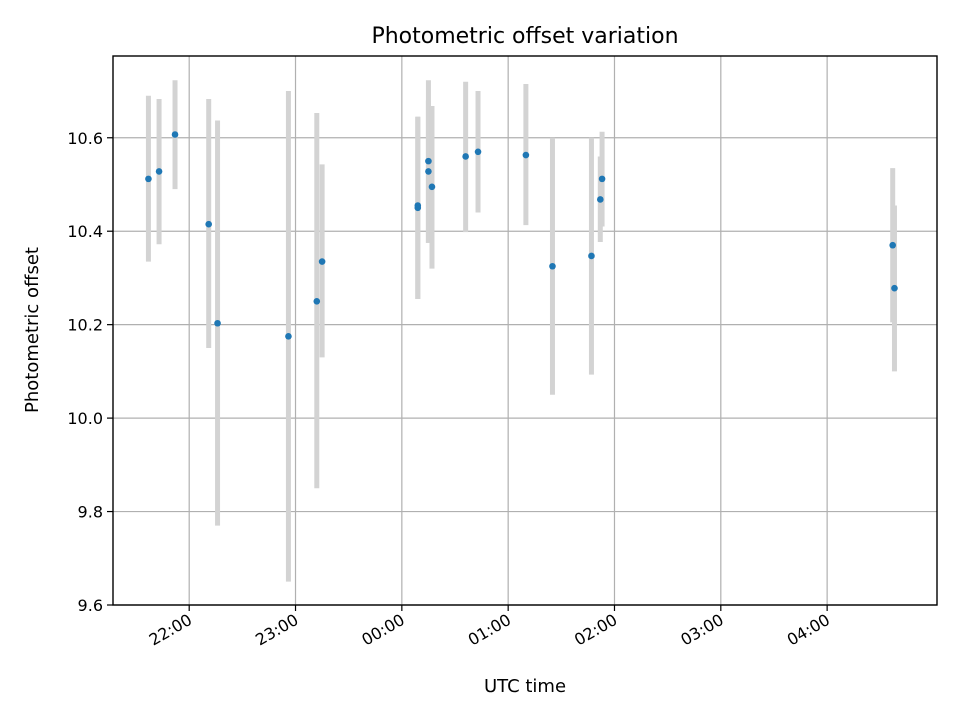 The height and width of the screenshot is (720, 960). What do you see at coordinates (85, 231) in the screenshot?
I see `y-tick-label: 10.4` at bounding box center [85, 231].